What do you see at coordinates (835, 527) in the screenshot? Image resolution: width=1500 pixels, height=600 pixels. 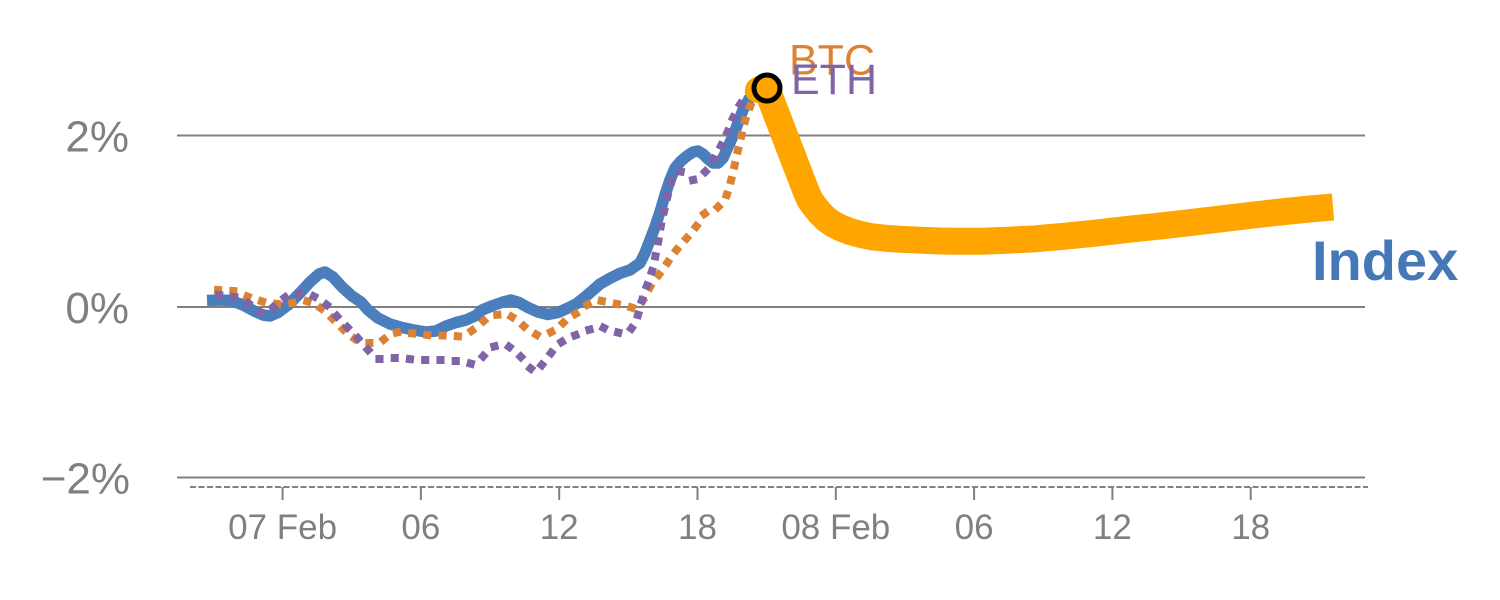 I see `svg-text: 08 Feb` at bounding box center [835, 527].